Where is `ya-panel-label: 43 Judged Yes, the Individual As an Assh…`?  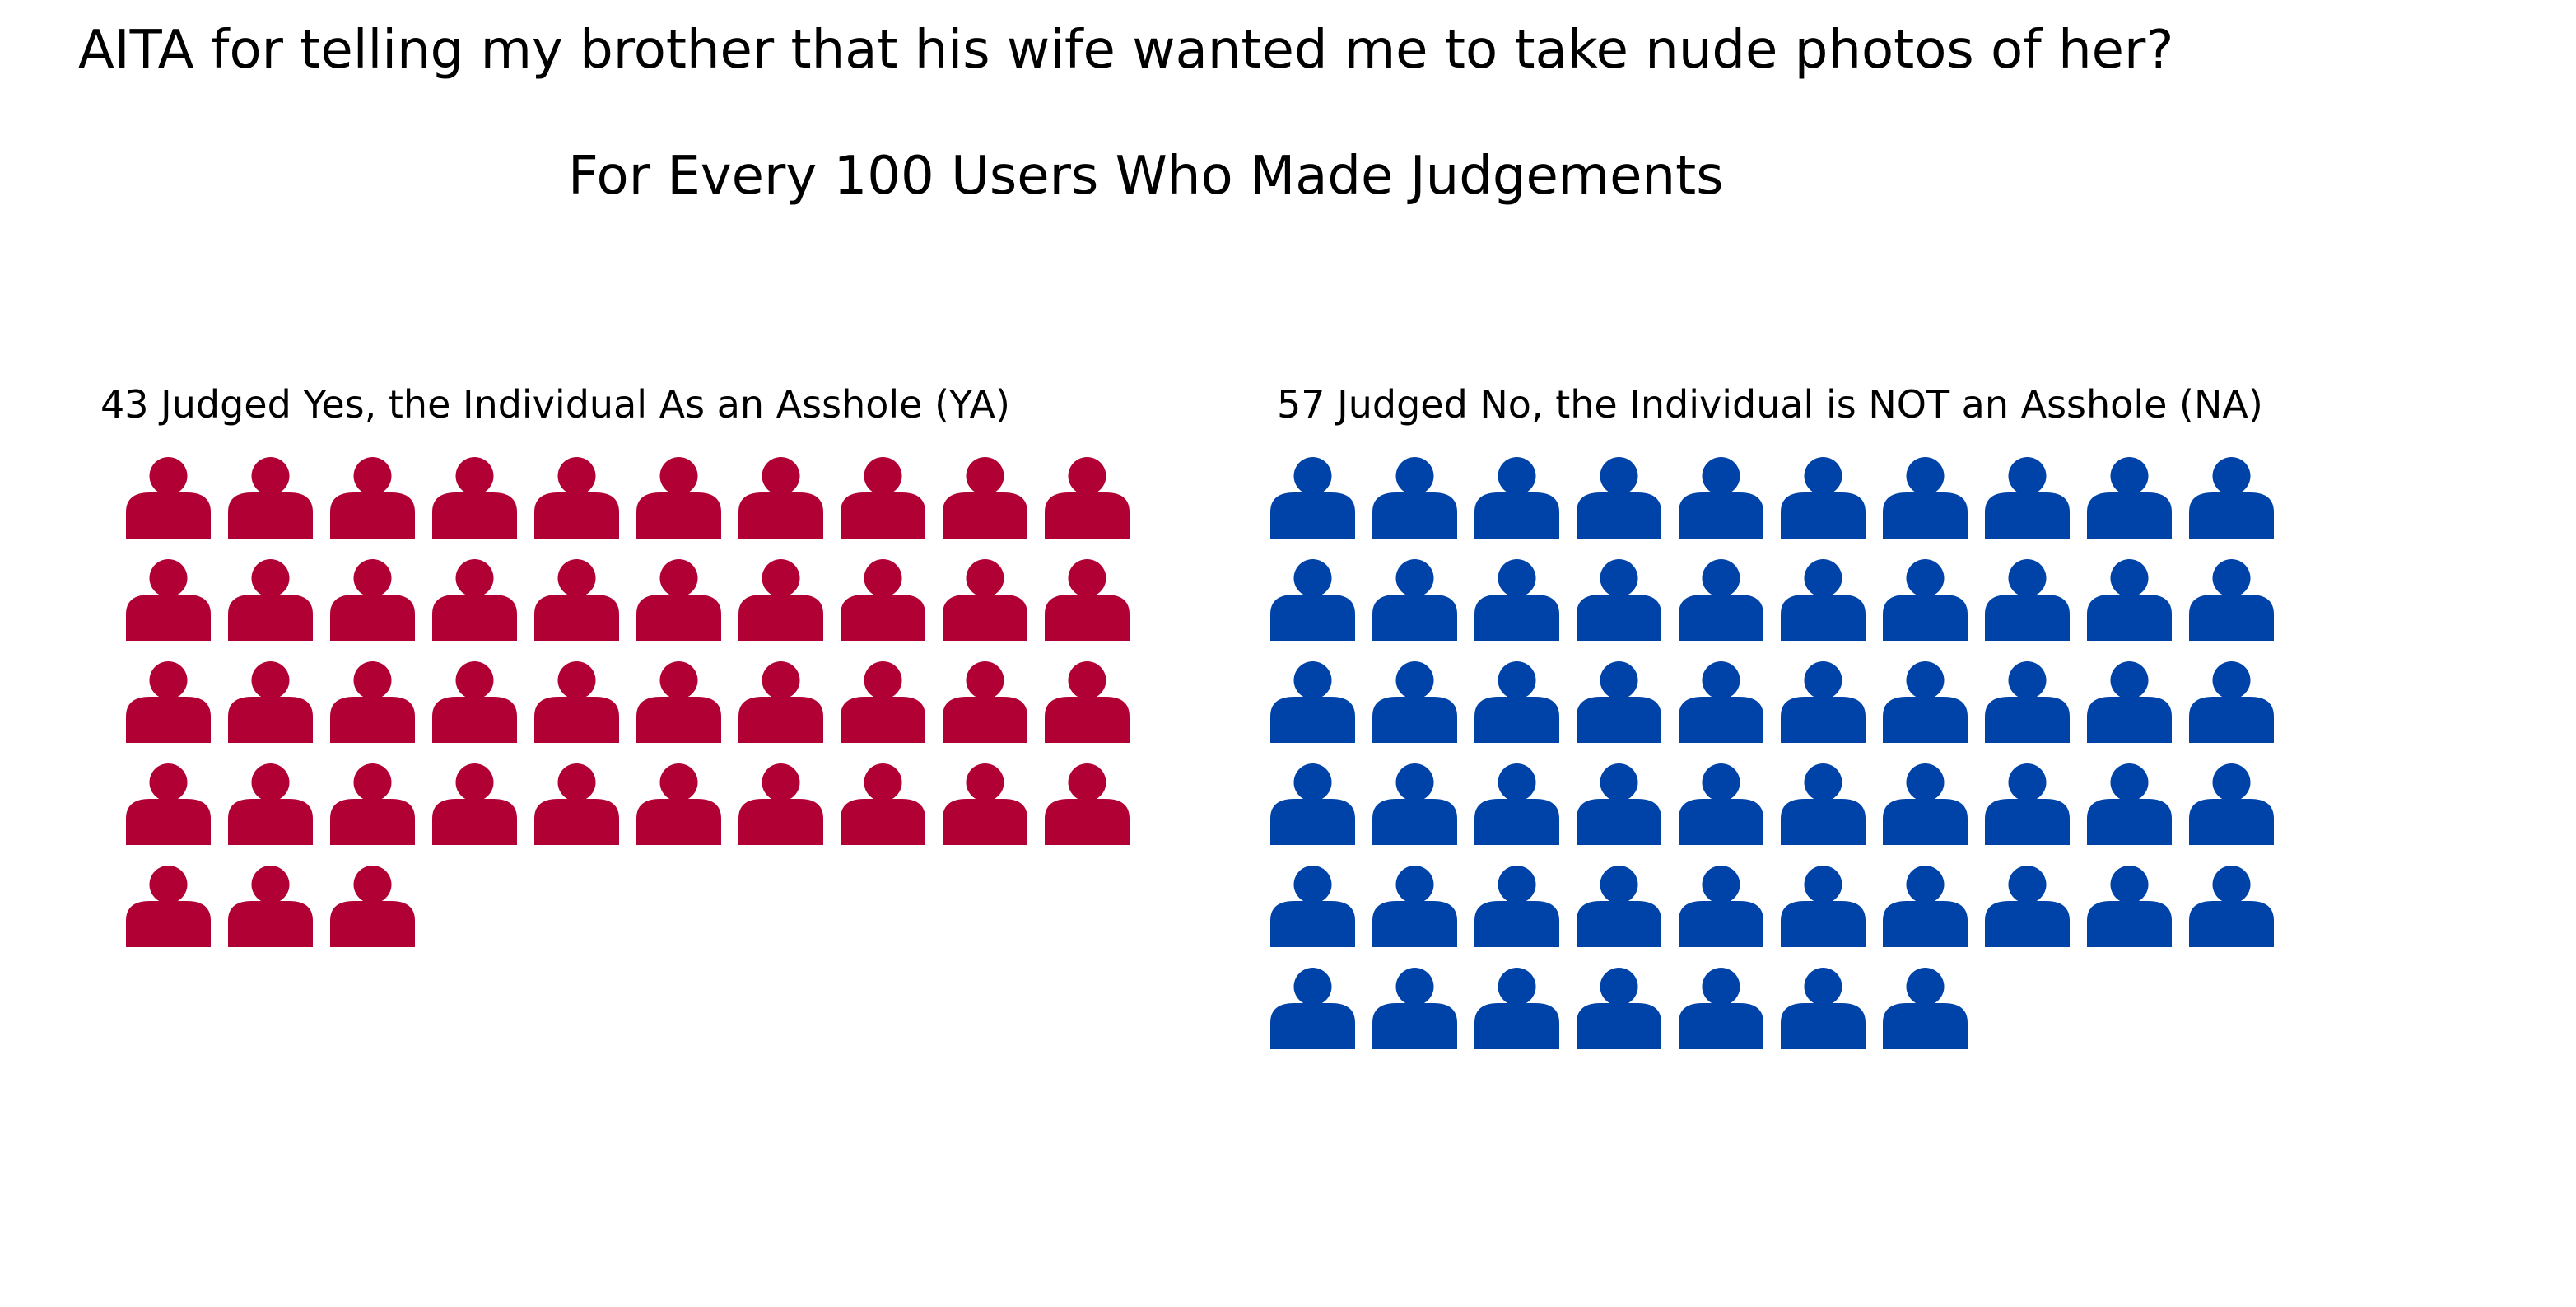 ya-panel-label: 43 Judged Yes, the Individual As an Assh… is located at coordinates (555, 405).